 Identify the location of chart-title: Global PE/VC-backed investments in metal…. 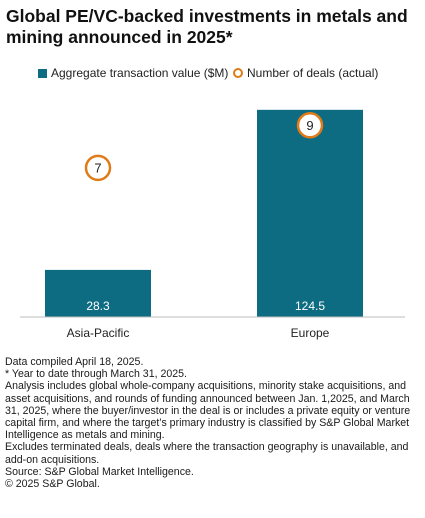
(207, 26).